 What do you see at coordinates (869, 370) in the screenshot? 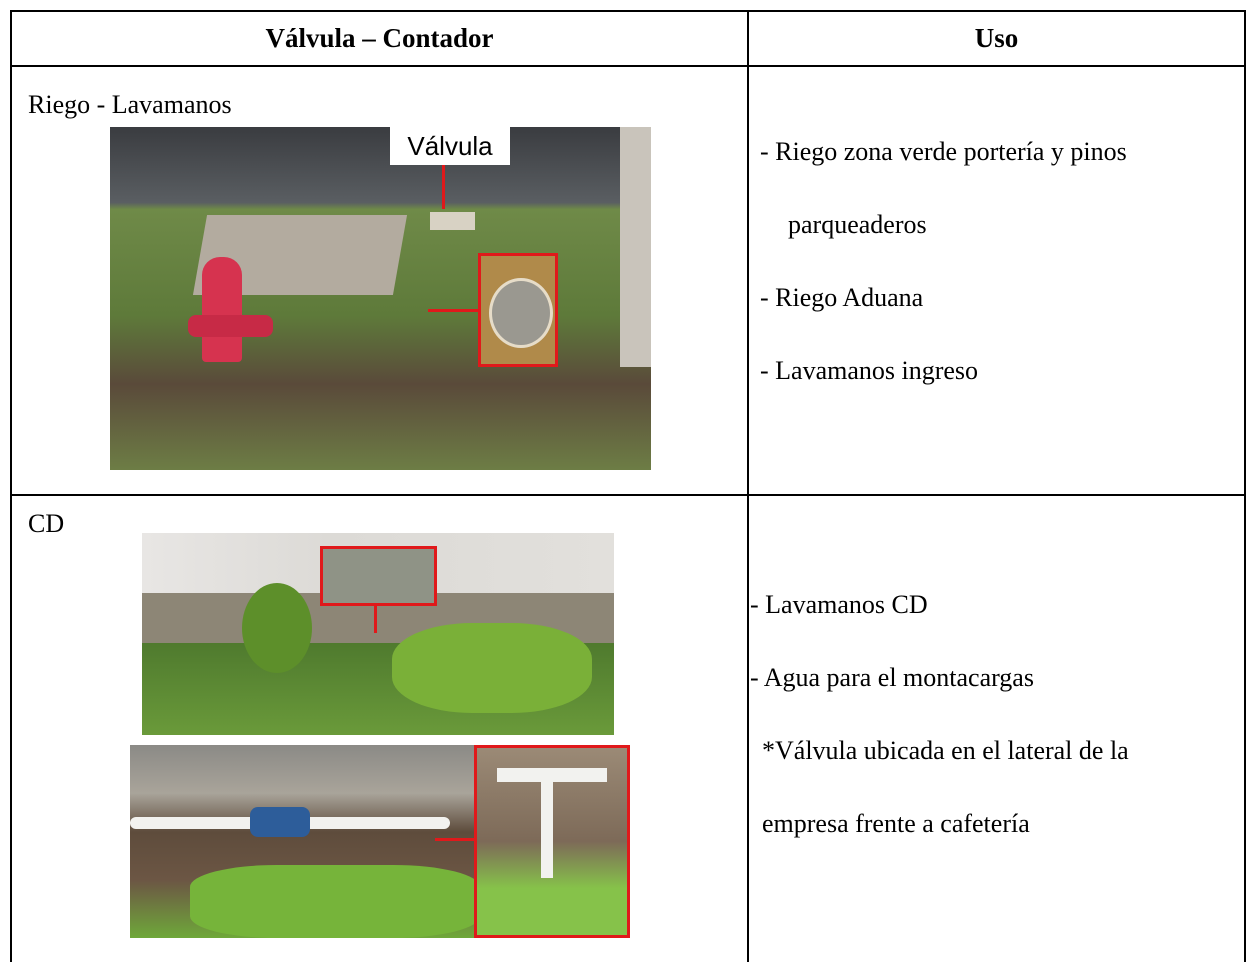
I see `use-item: - Lavamanos ingreso` at bounding box center [869, 370].